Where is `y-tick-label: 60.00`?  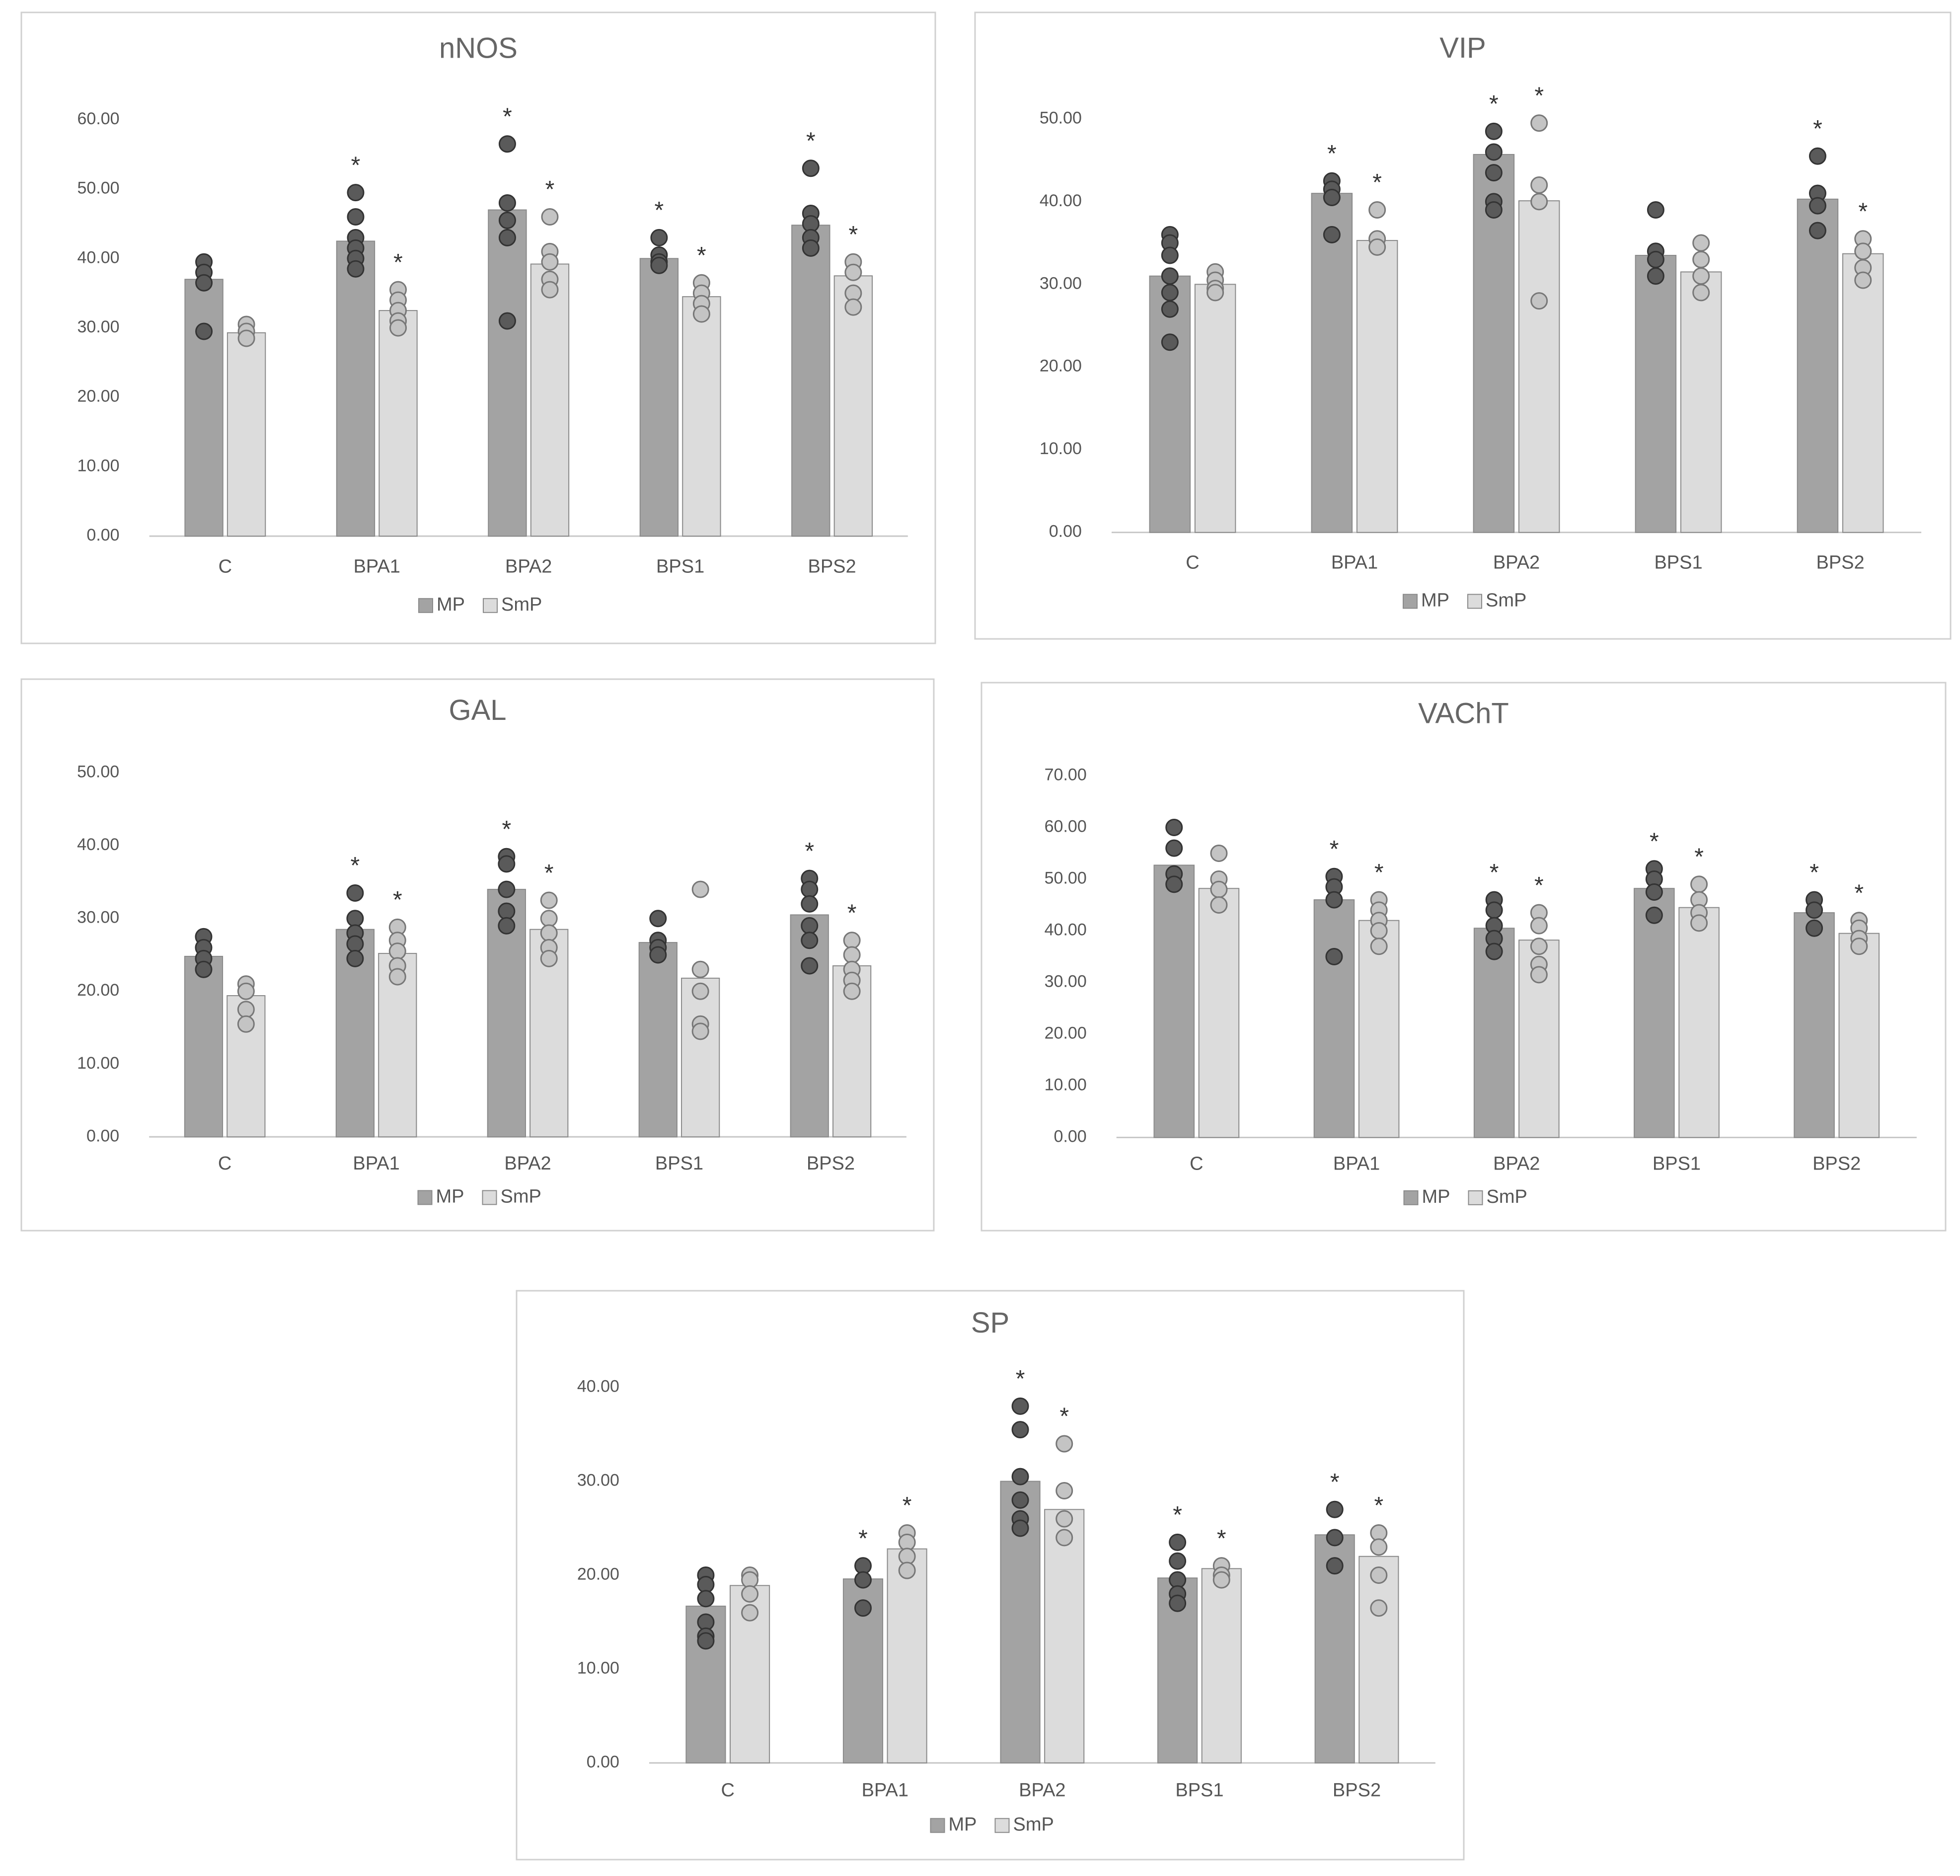
y-tick-label: 60.00 is located at coordinates (1066, 826).